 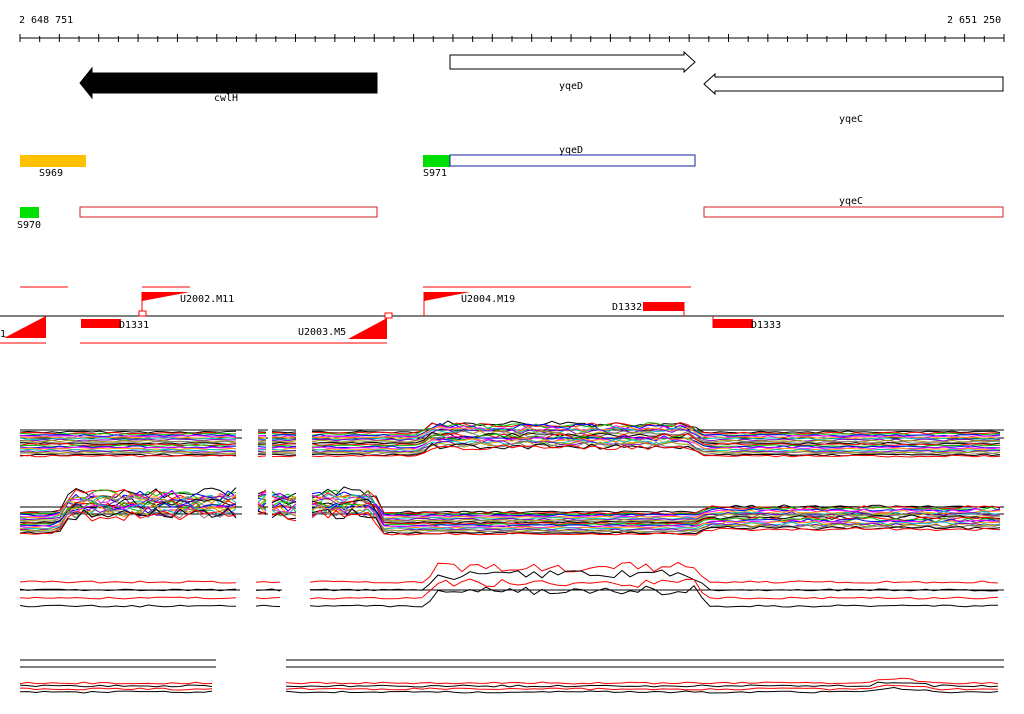 I want to click on segment-S971, so click(x=436, y=161).